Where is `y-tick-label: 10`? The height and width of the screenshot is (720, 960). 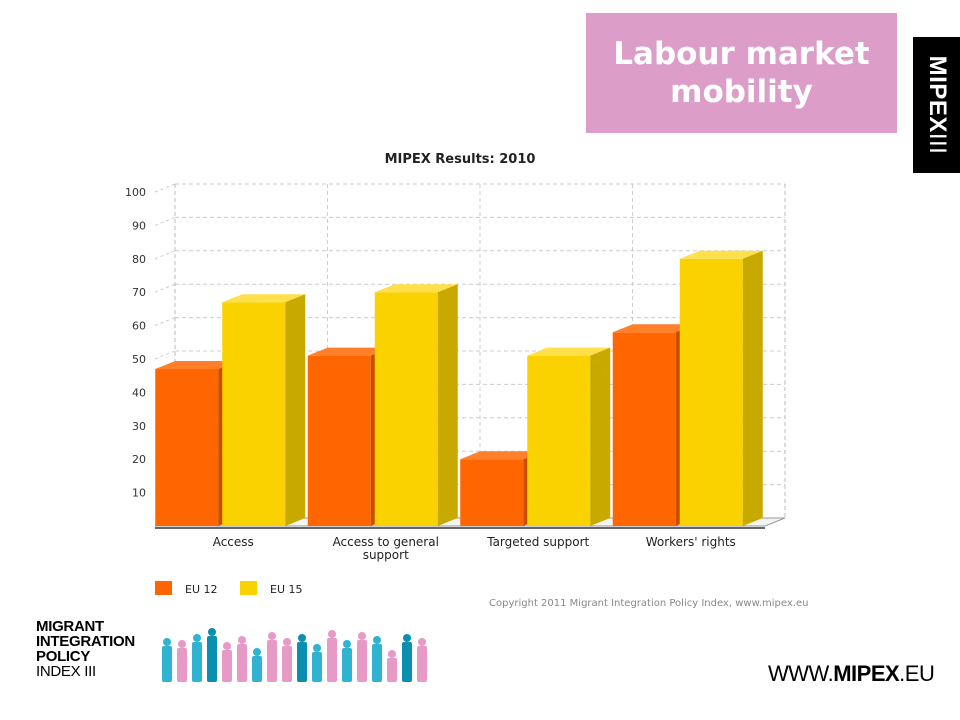
y-tick-label: 10 is located at coordinates (139, 493).